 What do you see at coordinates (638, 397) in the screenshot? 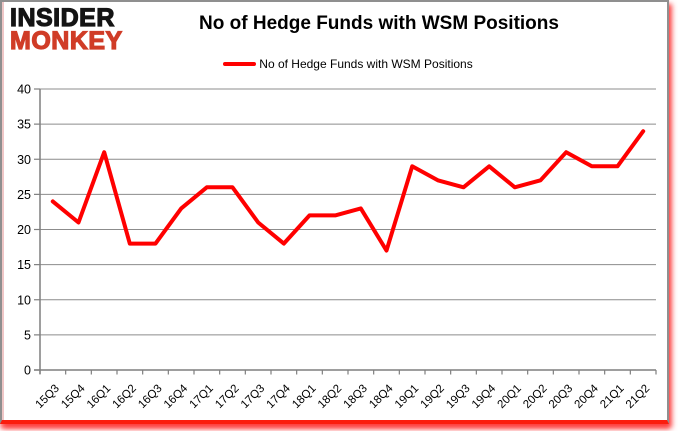
I see `x-axis-tick-label: 21Q2` at bounding box center [638, 397].